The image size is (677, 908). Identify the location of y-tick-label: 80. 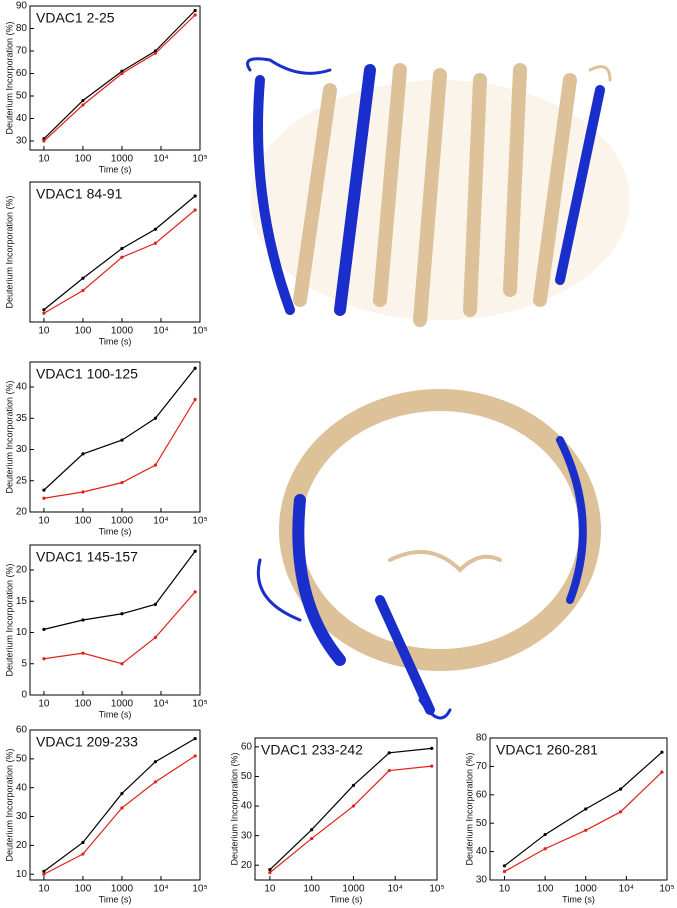
(22, 28).